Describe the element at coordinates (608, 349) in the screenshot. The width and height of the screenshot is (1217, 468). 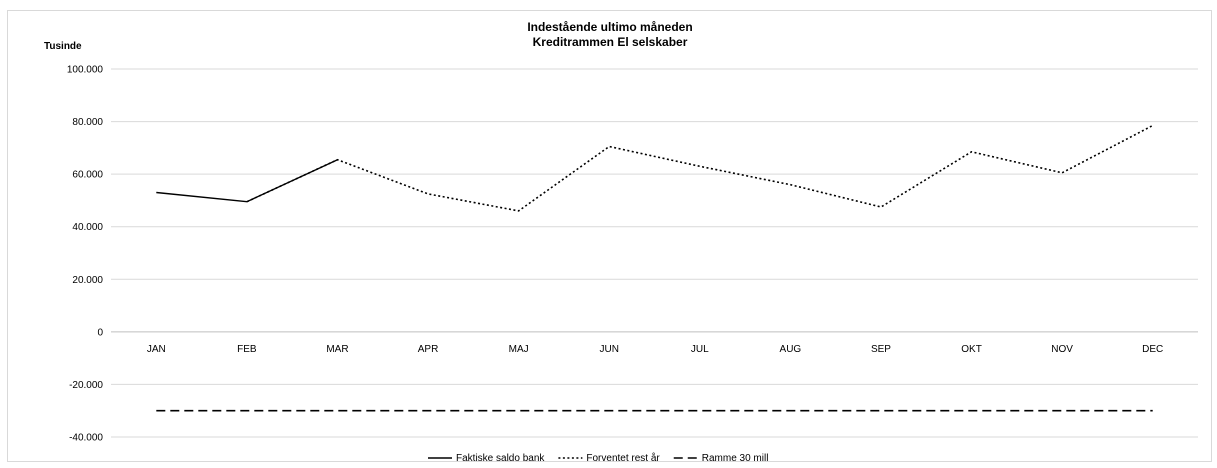
I see `x-tick-label: JUN` at that location.